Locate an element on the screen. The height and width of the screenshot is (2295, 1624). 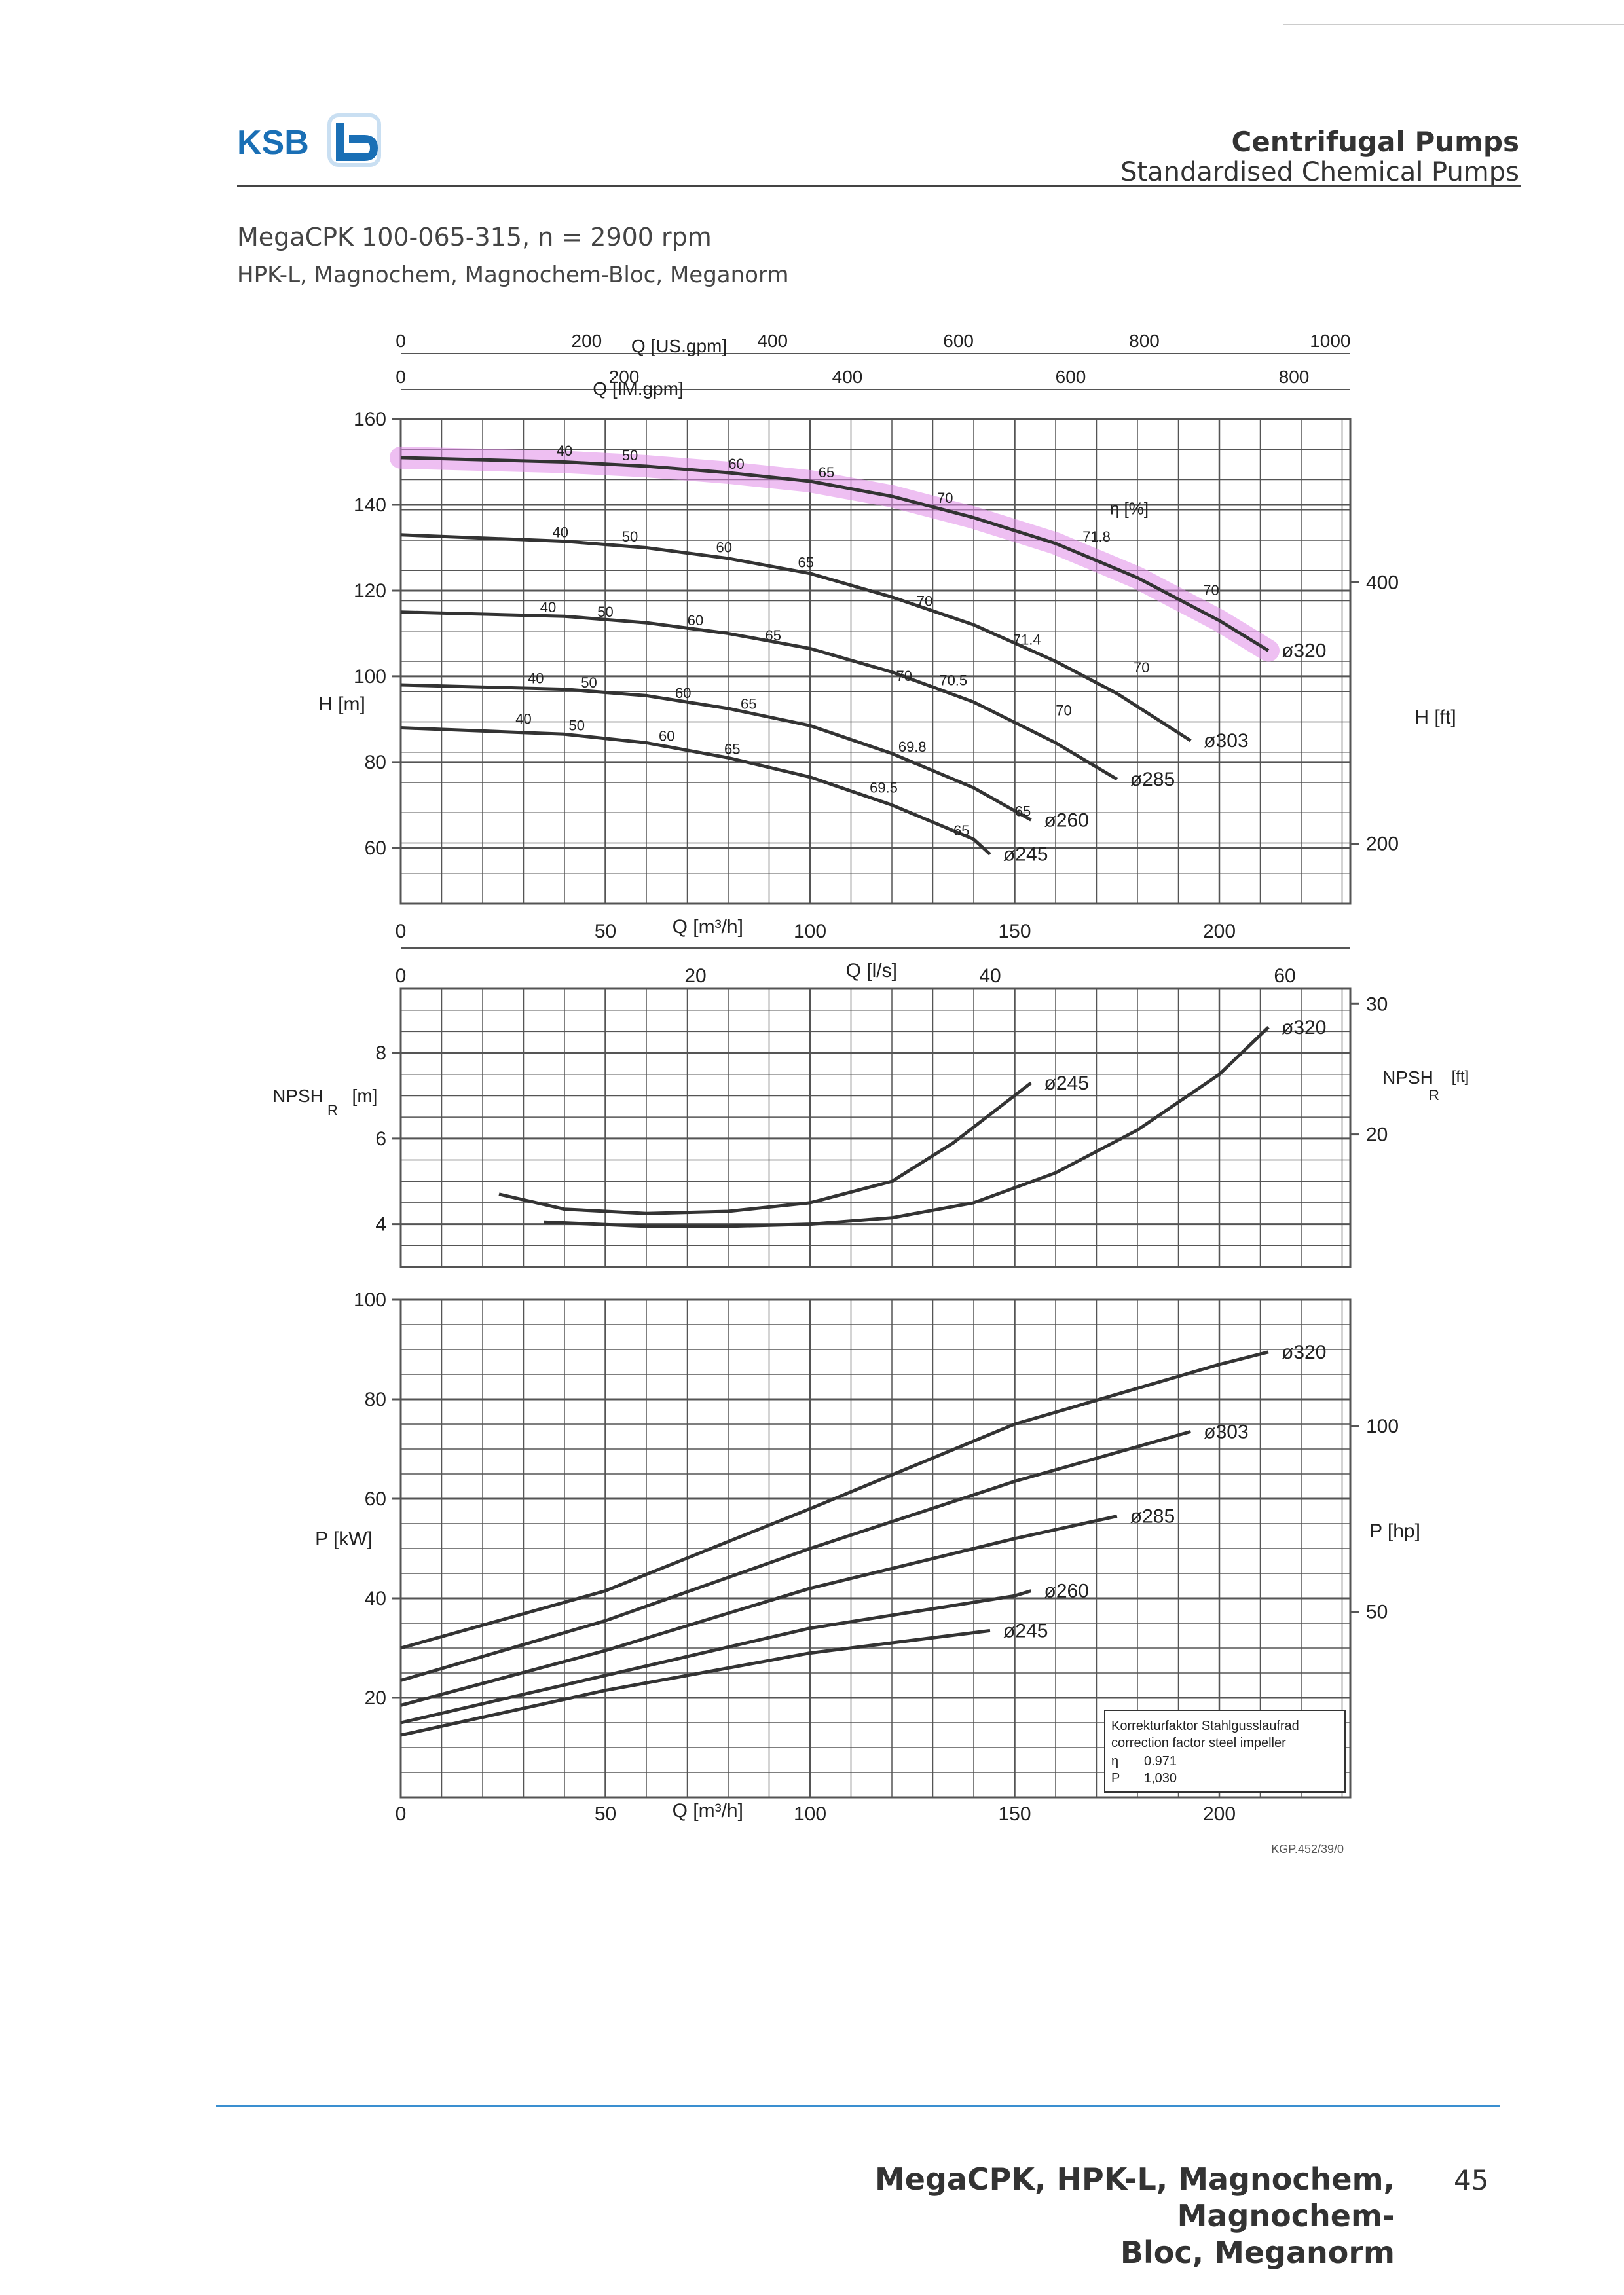
imgpm-tick-label: 0 is located at coordinates (401, 377).